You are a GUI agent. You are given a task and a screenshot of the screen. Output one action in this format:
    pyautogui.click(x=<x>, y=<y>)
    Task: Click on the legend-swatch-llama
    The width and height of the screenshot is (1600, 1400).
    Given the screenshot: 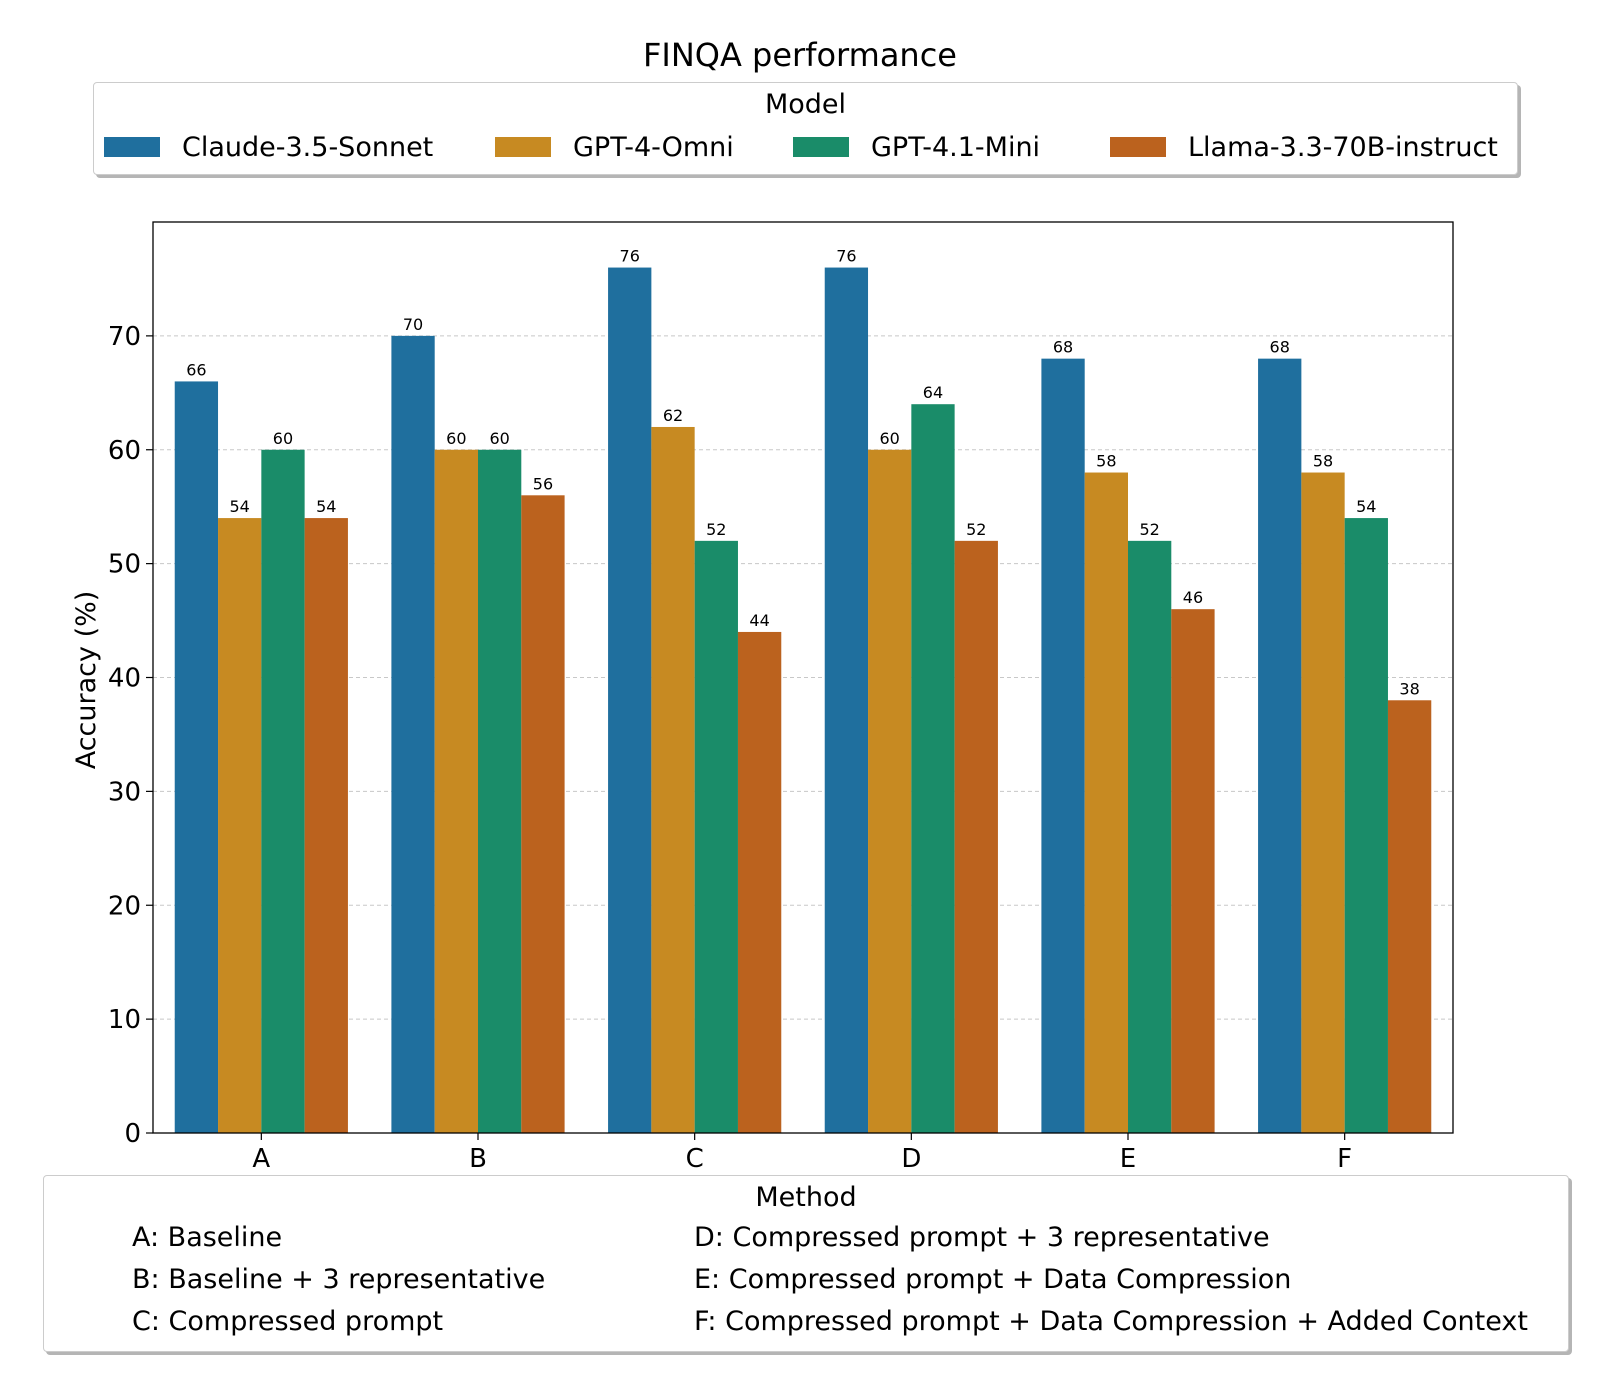 What is the action you would take?
    pyautogui.click(x=1138, y=147)
    